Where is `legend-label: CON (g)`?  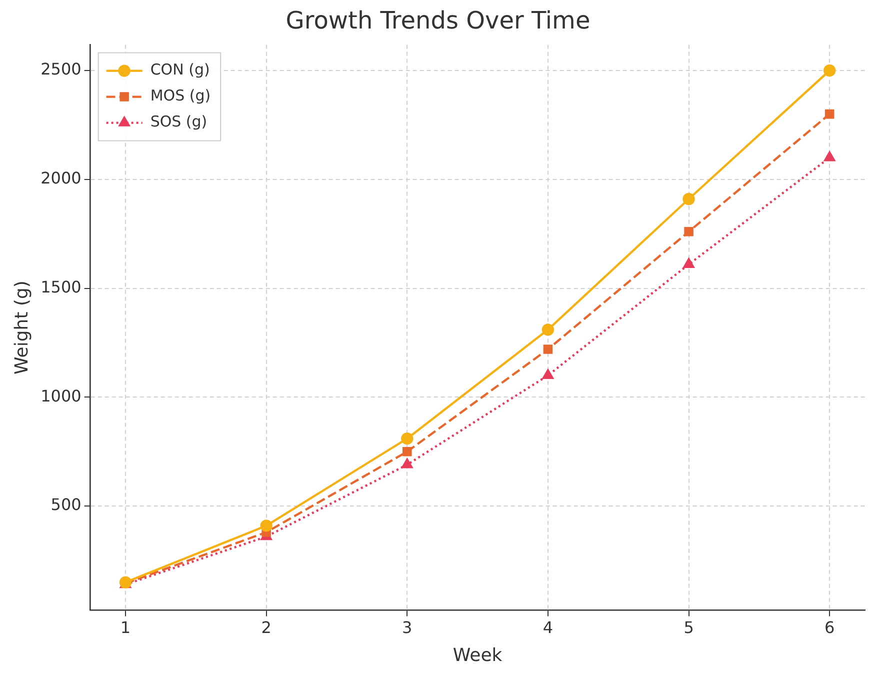
legend-label: CON (g) is located at coordinates (180, 69).